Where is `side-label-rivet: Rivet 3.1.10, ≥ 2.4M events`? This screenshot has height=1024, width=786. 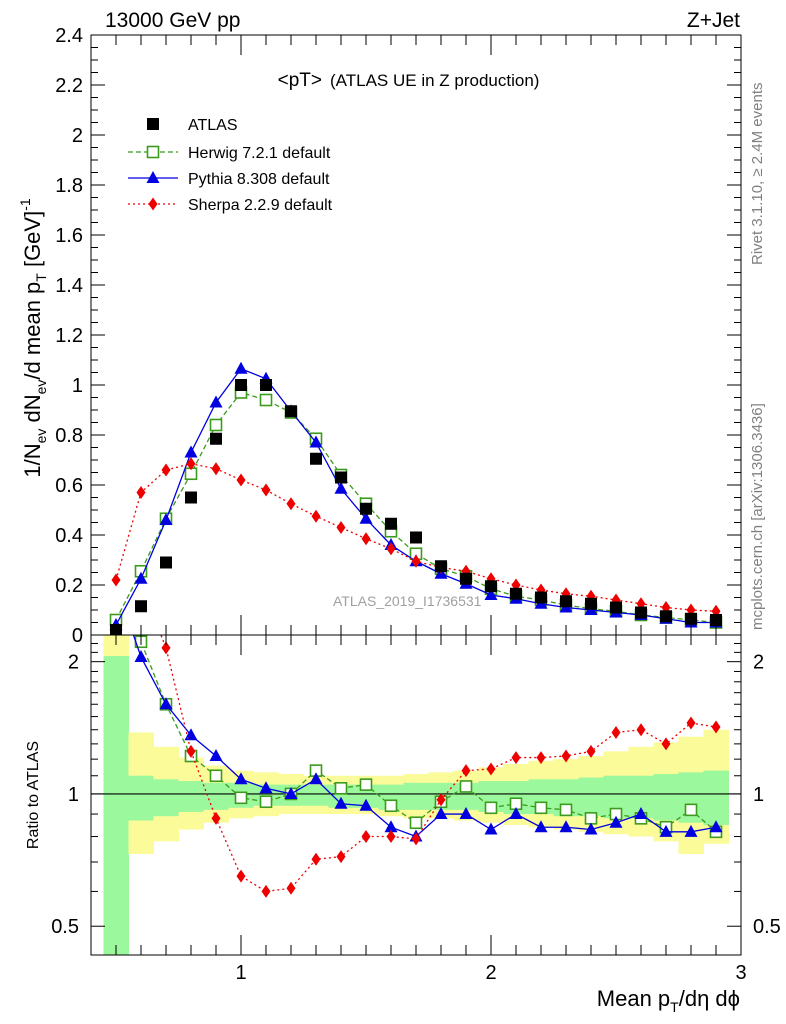
side-label-rivet: Rivet 3.1.10, ≥ 2.4M events is located at coordinates (757, 174).